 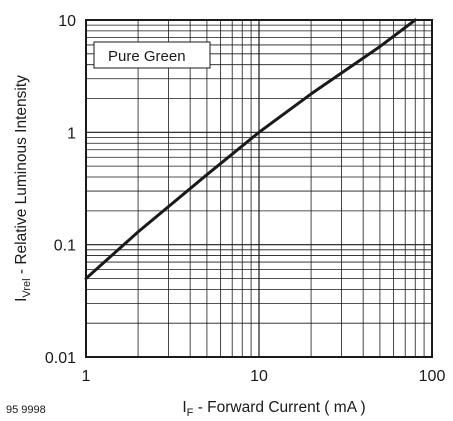 I want to click on legend-box, so click(x=152, y=55).